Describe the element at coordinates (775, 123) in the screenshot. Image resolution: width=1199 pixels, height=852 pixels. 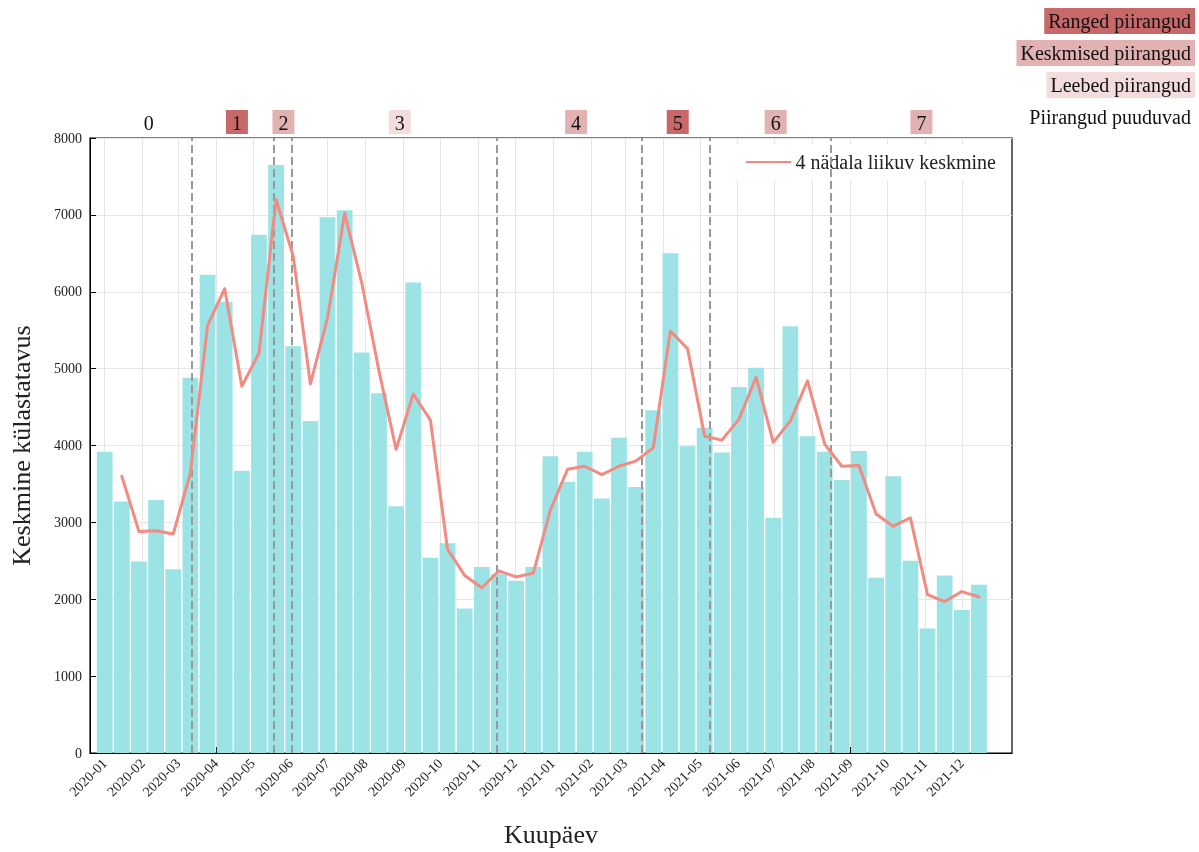
I see `x2-tick-label: 6` at that location.